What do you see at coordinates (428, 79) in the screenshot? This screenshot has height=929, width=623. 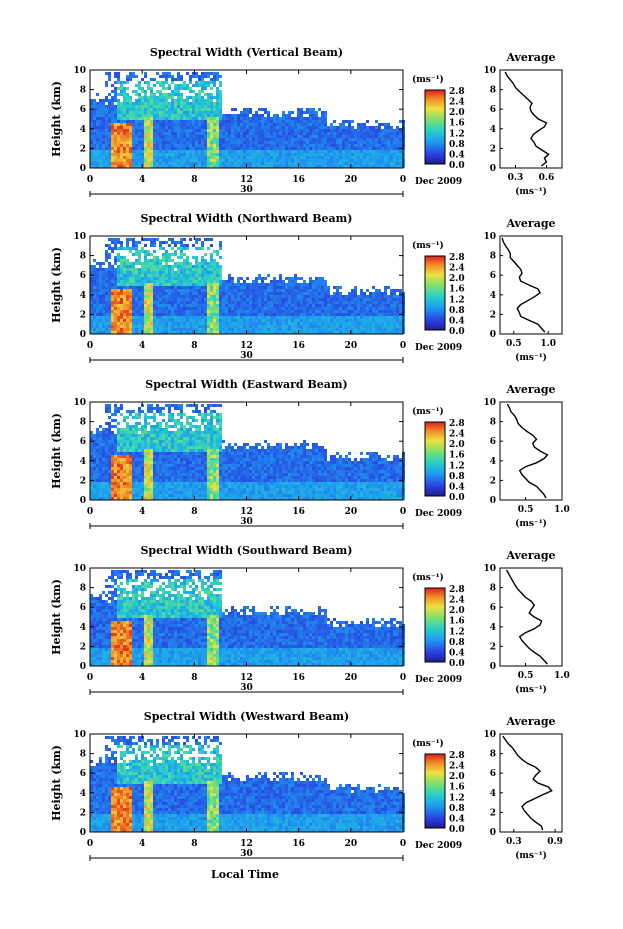 I see `colorbar-unit: (ms⁻¹)` at bounding box center [428, 79].